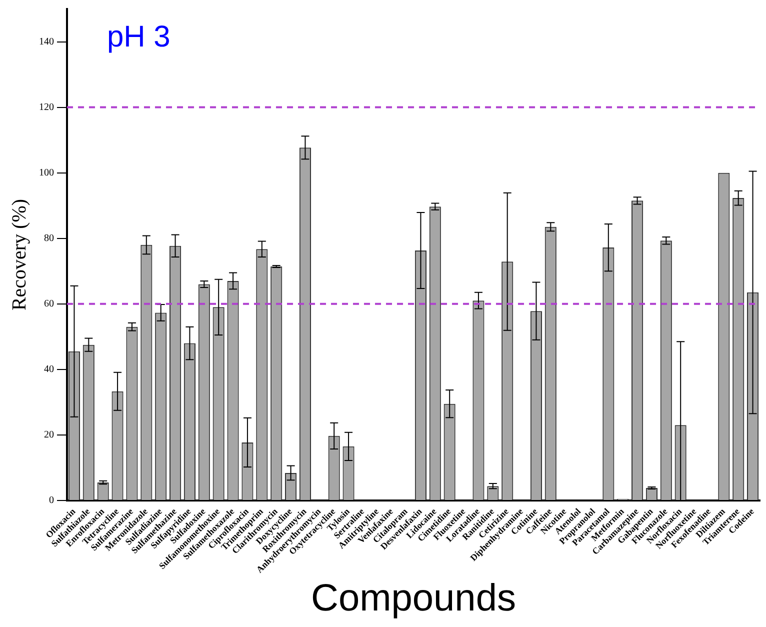 This screenshot has width=766, height=627. What do you see at coordinates (51, 500) in the screenshot?
I see `y-tick-label: 0` at bounding box center [51, 500].